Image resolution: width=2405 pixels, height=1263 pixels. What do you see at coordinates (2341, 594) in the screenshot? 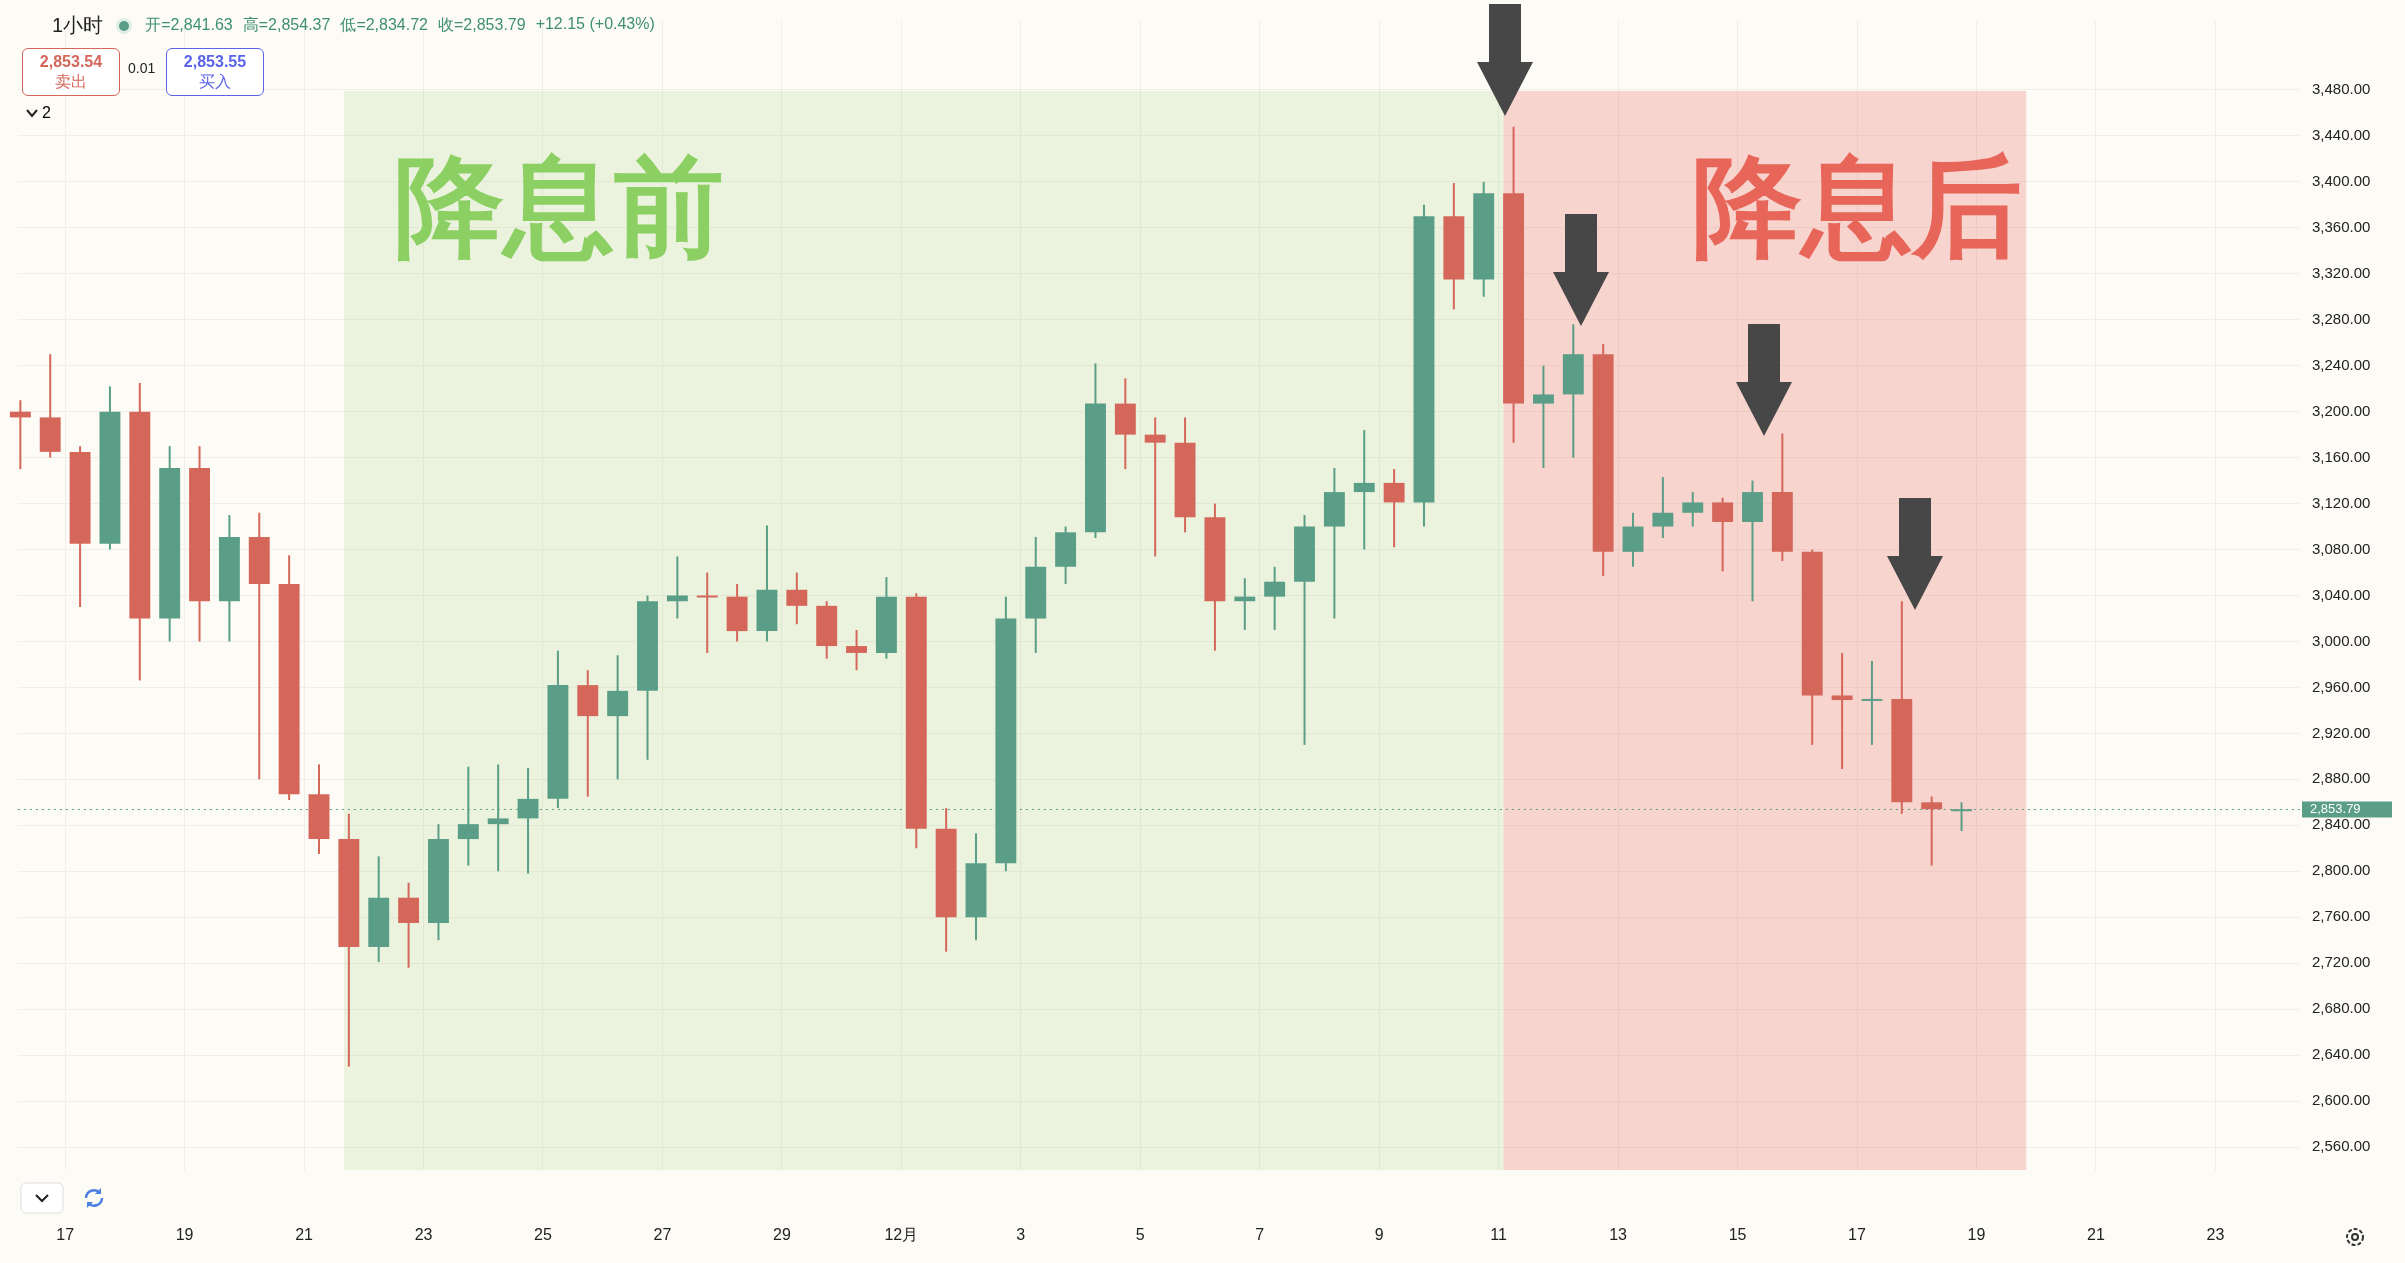
I see `y-tick-label: 3,040.00` at bounding box center [2341, 594].